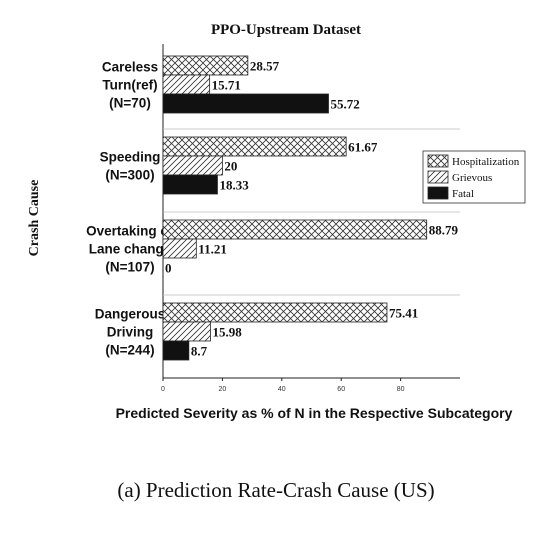 This screenshot has width=552, height=541. Describe the element at coordinates (226, 85) in the screenshot. I see `data-label: 15.71` at that location.